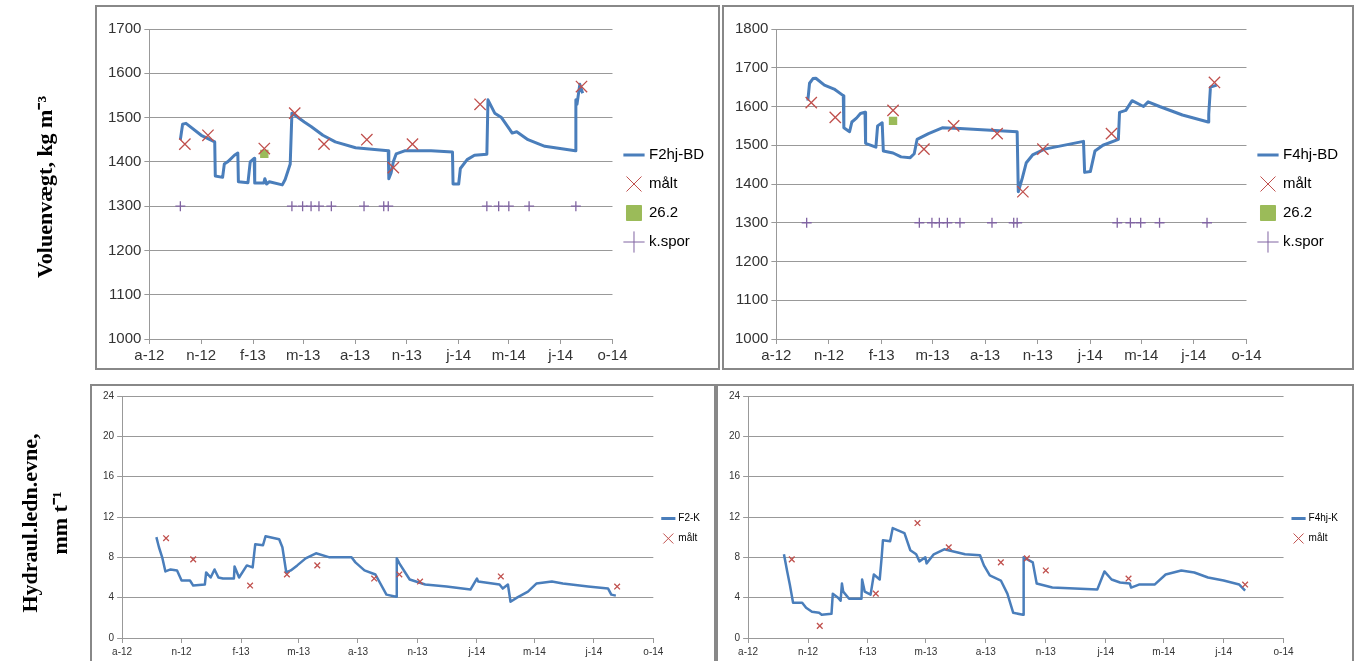  Describe the element at coordinates (109, 476) in the screenshot. I see `y-tick-label: 16` at that location.